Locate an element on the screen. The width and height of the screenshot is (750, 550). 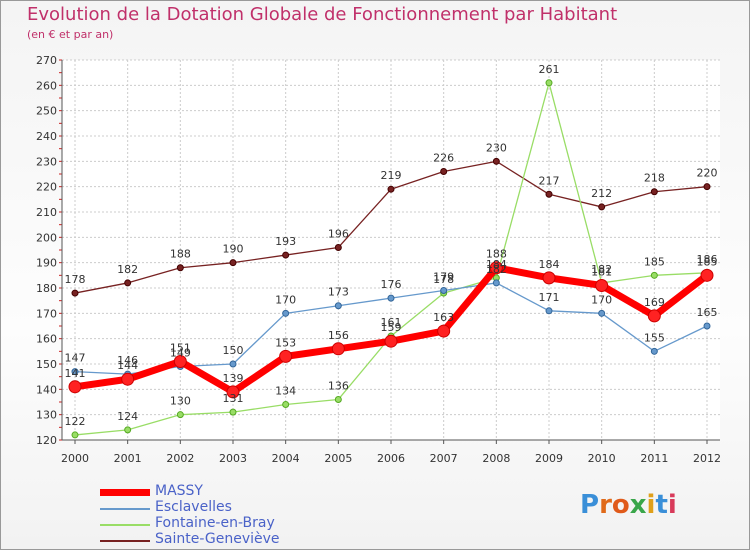
x-tick-label: 2012 is located at coordinates (707, 458).